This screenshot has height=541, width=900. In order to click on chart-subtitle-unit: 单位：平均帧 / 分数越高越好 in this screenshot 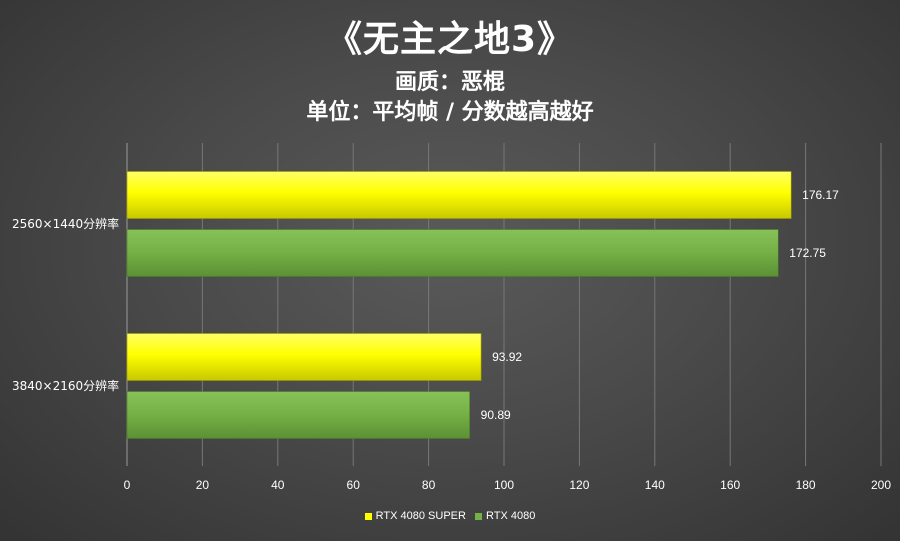, I will do `click(450, 112)`.